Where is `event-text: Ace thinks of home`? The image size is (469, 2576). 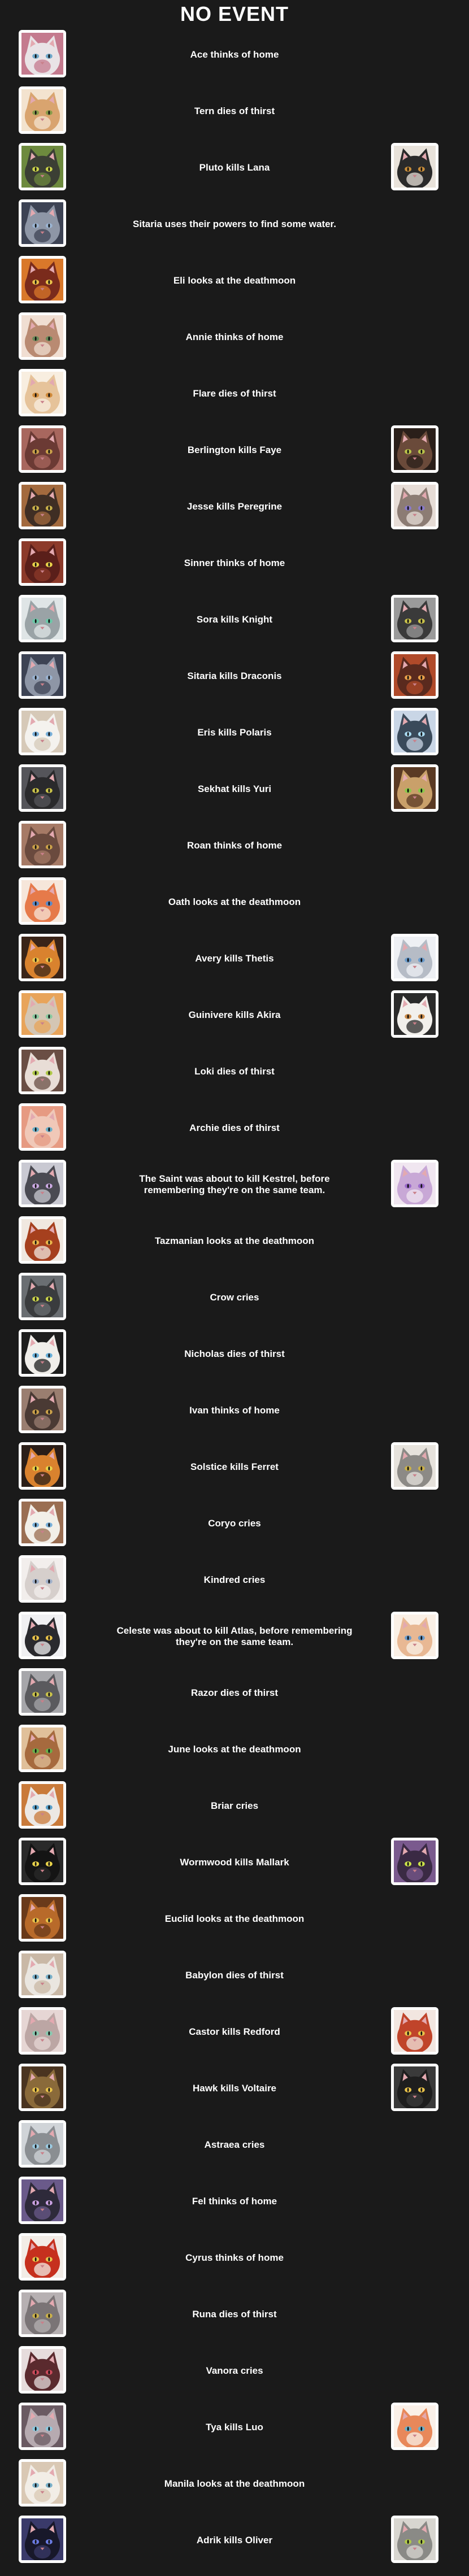 event-text: Ace thinks of home is located at coordinates (234, 54).